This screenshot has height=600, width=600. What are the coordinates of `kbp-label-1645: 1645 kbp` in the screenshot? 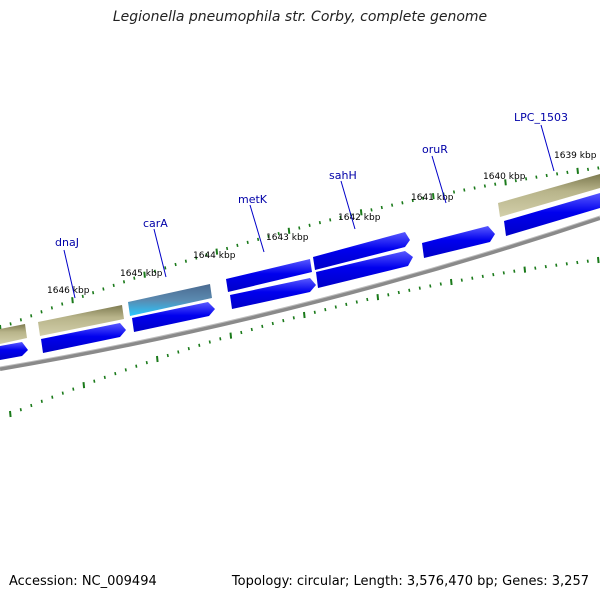 It's located at (141, 274).